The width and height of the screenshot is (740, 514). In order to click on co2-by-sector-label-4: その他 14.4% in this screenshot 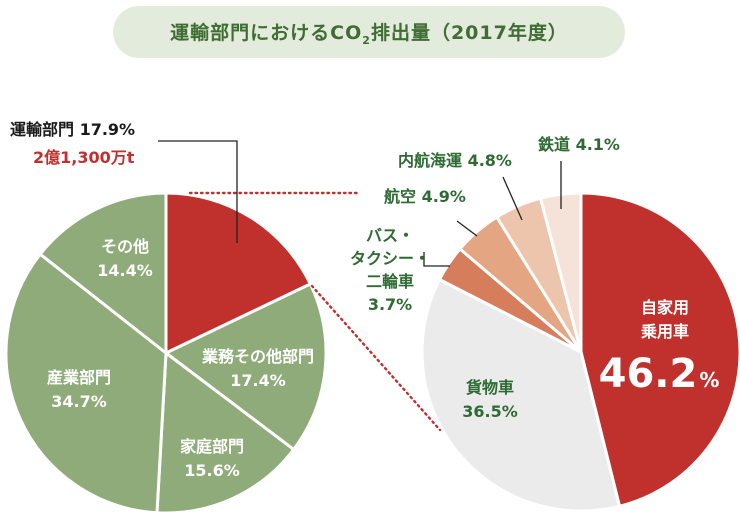, I will do `click(125, 258)`.